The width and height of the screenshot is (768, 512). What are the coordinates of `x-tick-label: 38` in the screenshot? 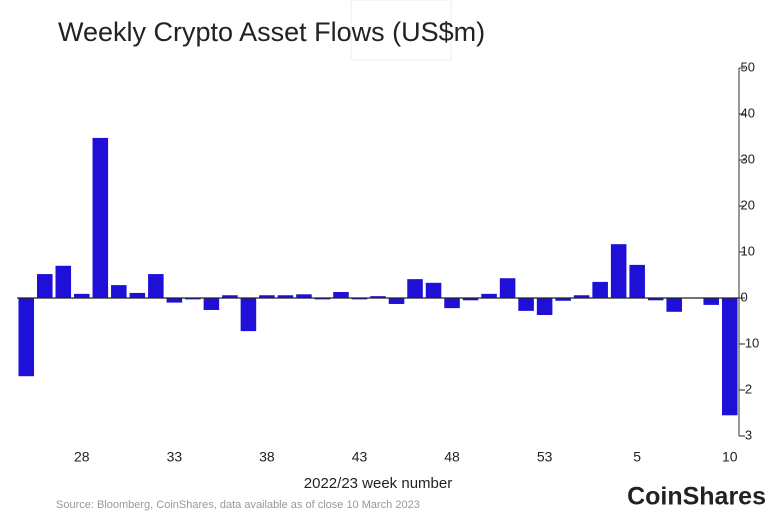 It's located at (267, 457).